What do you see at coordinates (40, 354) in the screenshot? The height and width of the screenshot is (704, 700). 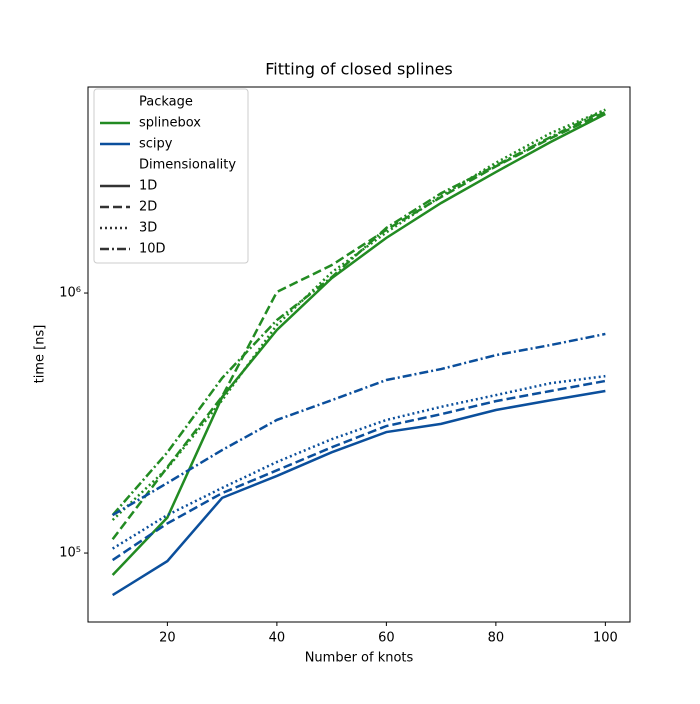 I see `y-axis-label: time [ns]` at bounding box center [40, 354].